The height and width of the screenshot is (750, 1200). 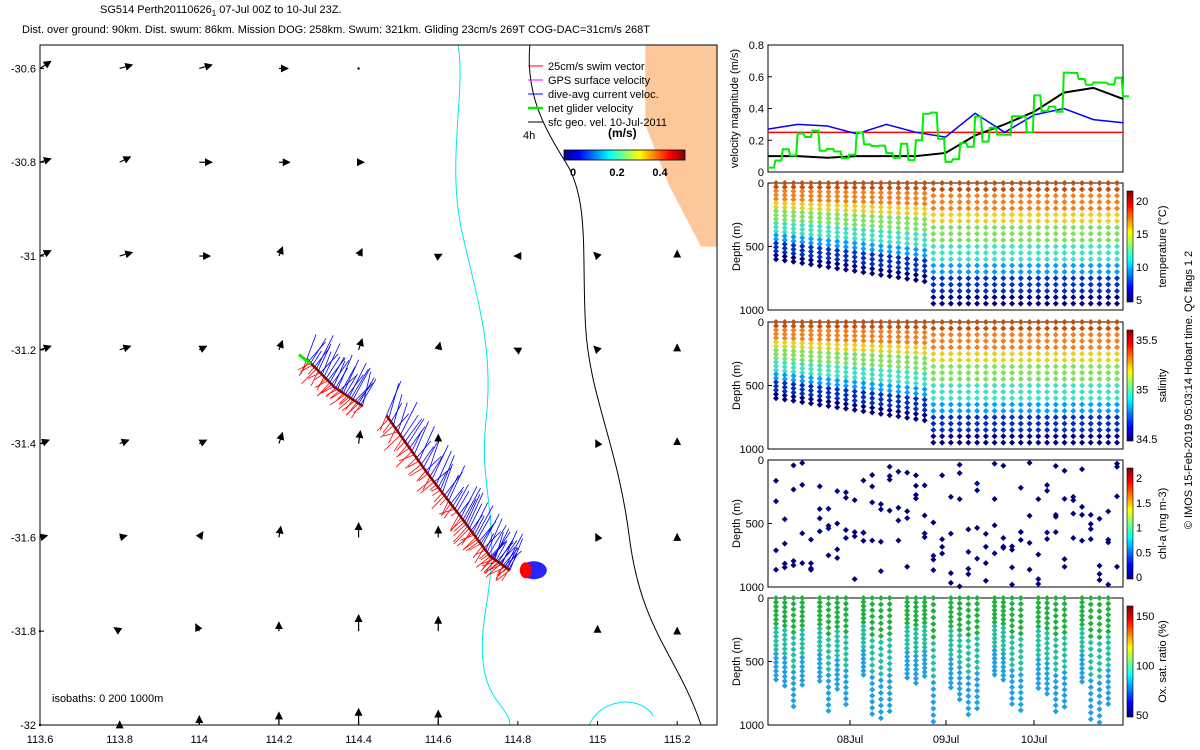 I want to click on colorbar-tick: 1, so click(x=1139, y=529).